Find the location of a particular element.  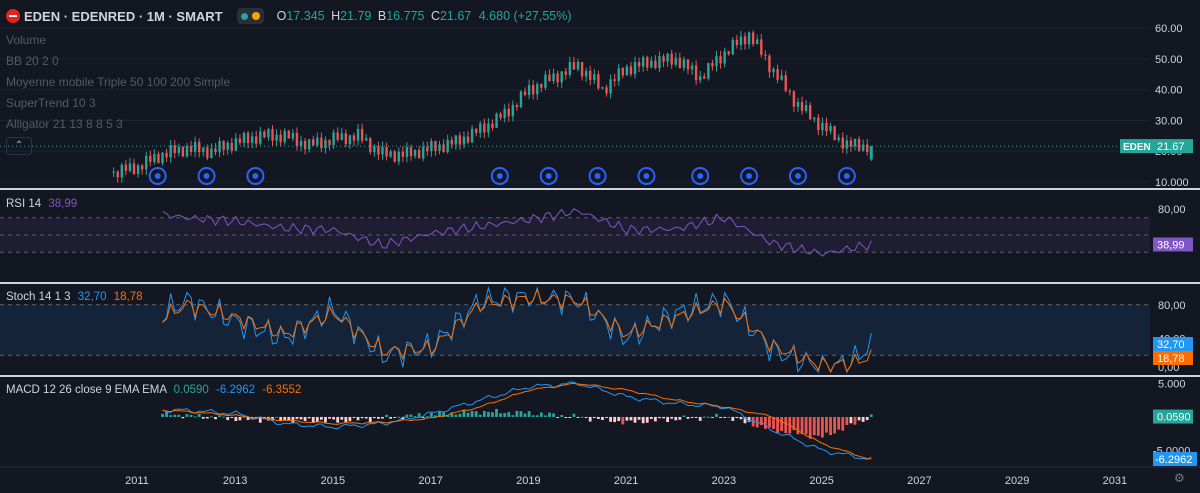

indicator-alligator: Alligator 21 13 8 8 5 3 is located at coordinates (64, 124).